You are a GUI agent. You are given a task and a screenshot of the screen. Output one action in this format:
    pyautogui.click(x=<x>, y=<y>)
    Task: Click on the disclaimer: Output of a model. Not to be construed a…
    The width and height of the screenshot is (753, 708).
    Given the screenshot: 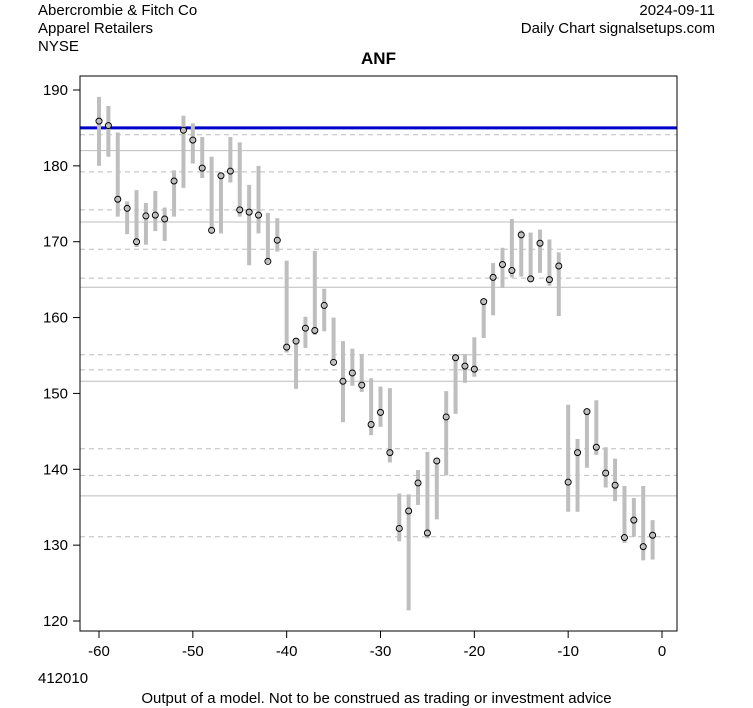 What is the action you would take?
    pyautogui.click(x=376, y=698)
    